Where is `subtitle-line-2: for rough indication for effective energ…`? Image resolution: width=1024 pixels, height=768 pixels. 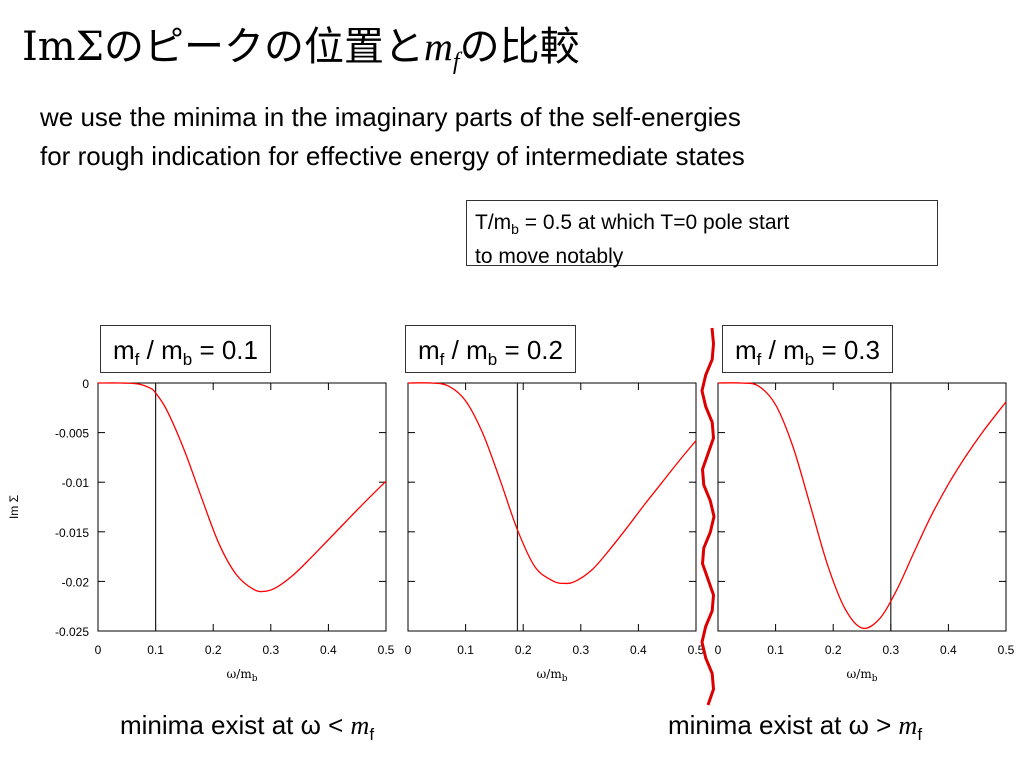
subtitle-line-2: for rough indication for effective energ… is located at coordinates (392, 156).